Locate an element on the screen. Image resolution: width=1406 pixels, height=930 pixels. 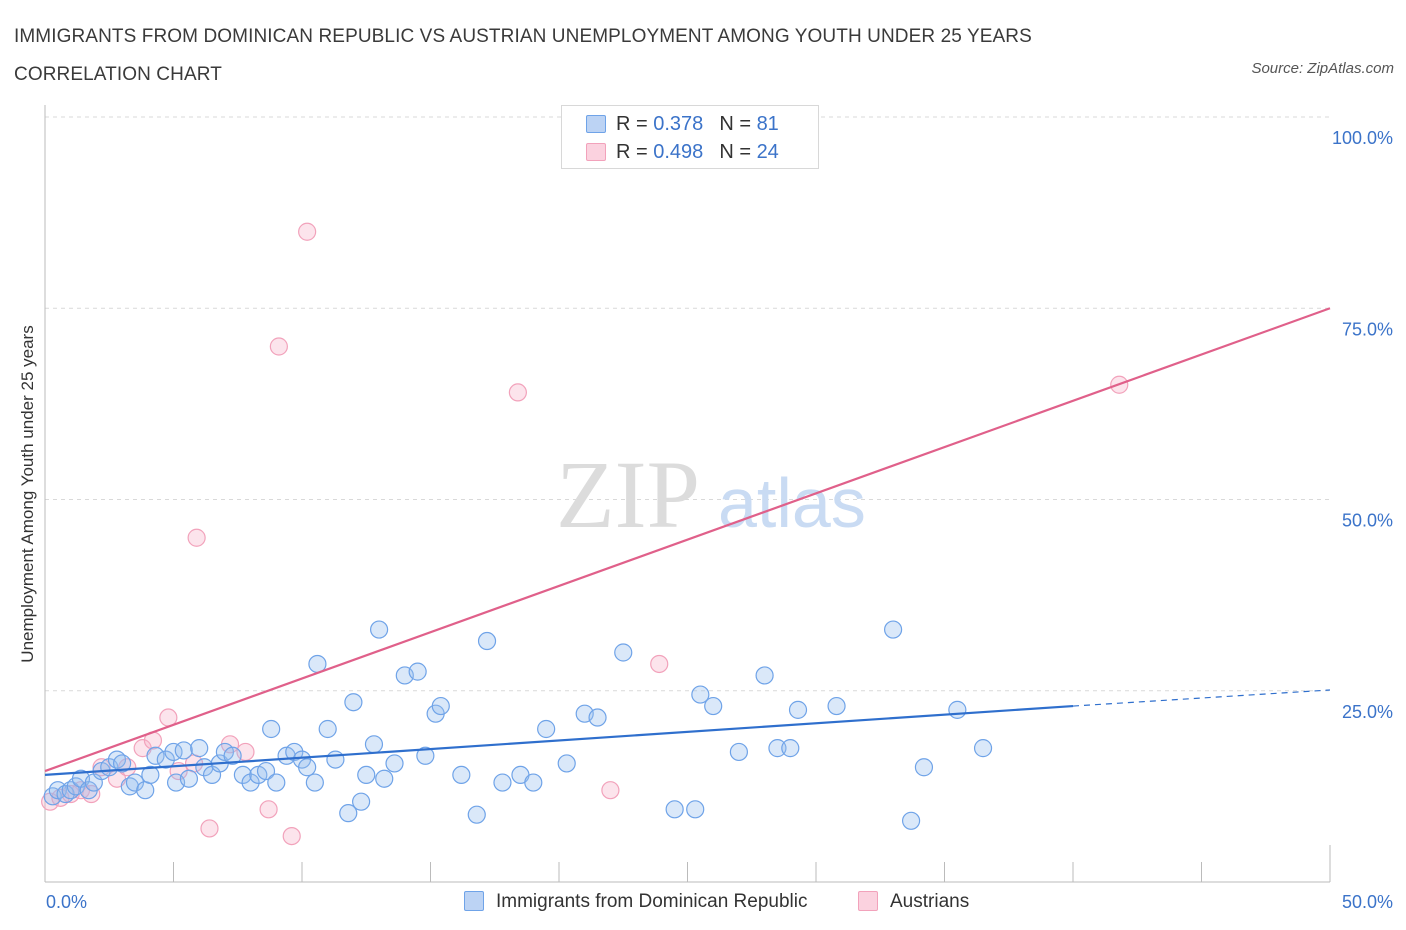
bottom-legend-swatch-dominican is located at coordinates (474, 901).